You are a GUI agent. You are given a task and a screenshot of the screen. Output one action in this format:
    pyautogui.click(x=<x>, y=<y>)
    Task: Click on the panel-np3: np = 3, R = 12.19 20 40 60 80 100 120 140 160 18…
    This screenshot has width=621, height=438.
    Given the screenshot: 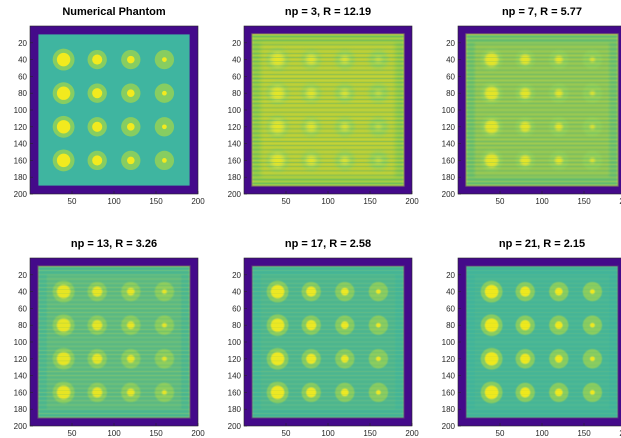 What is the action you would take?
    pyautogui.click(x=326, y=106)
    